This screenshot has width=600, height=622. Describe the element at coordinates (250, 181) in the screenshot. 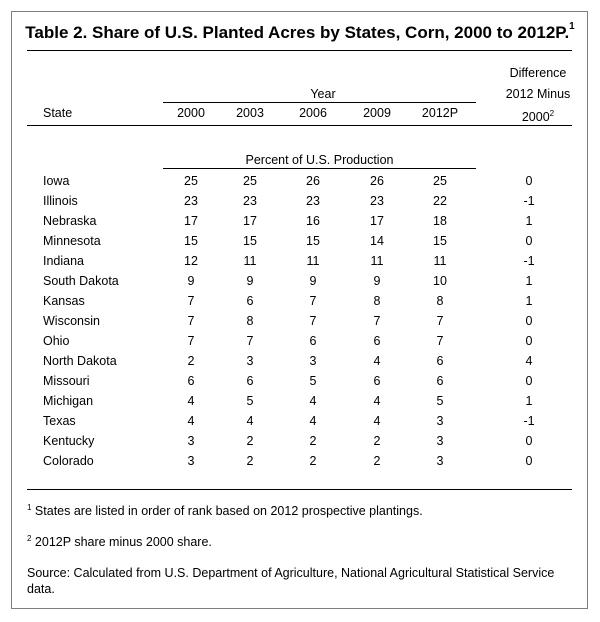

I see `cell-2003: 25` at that location.